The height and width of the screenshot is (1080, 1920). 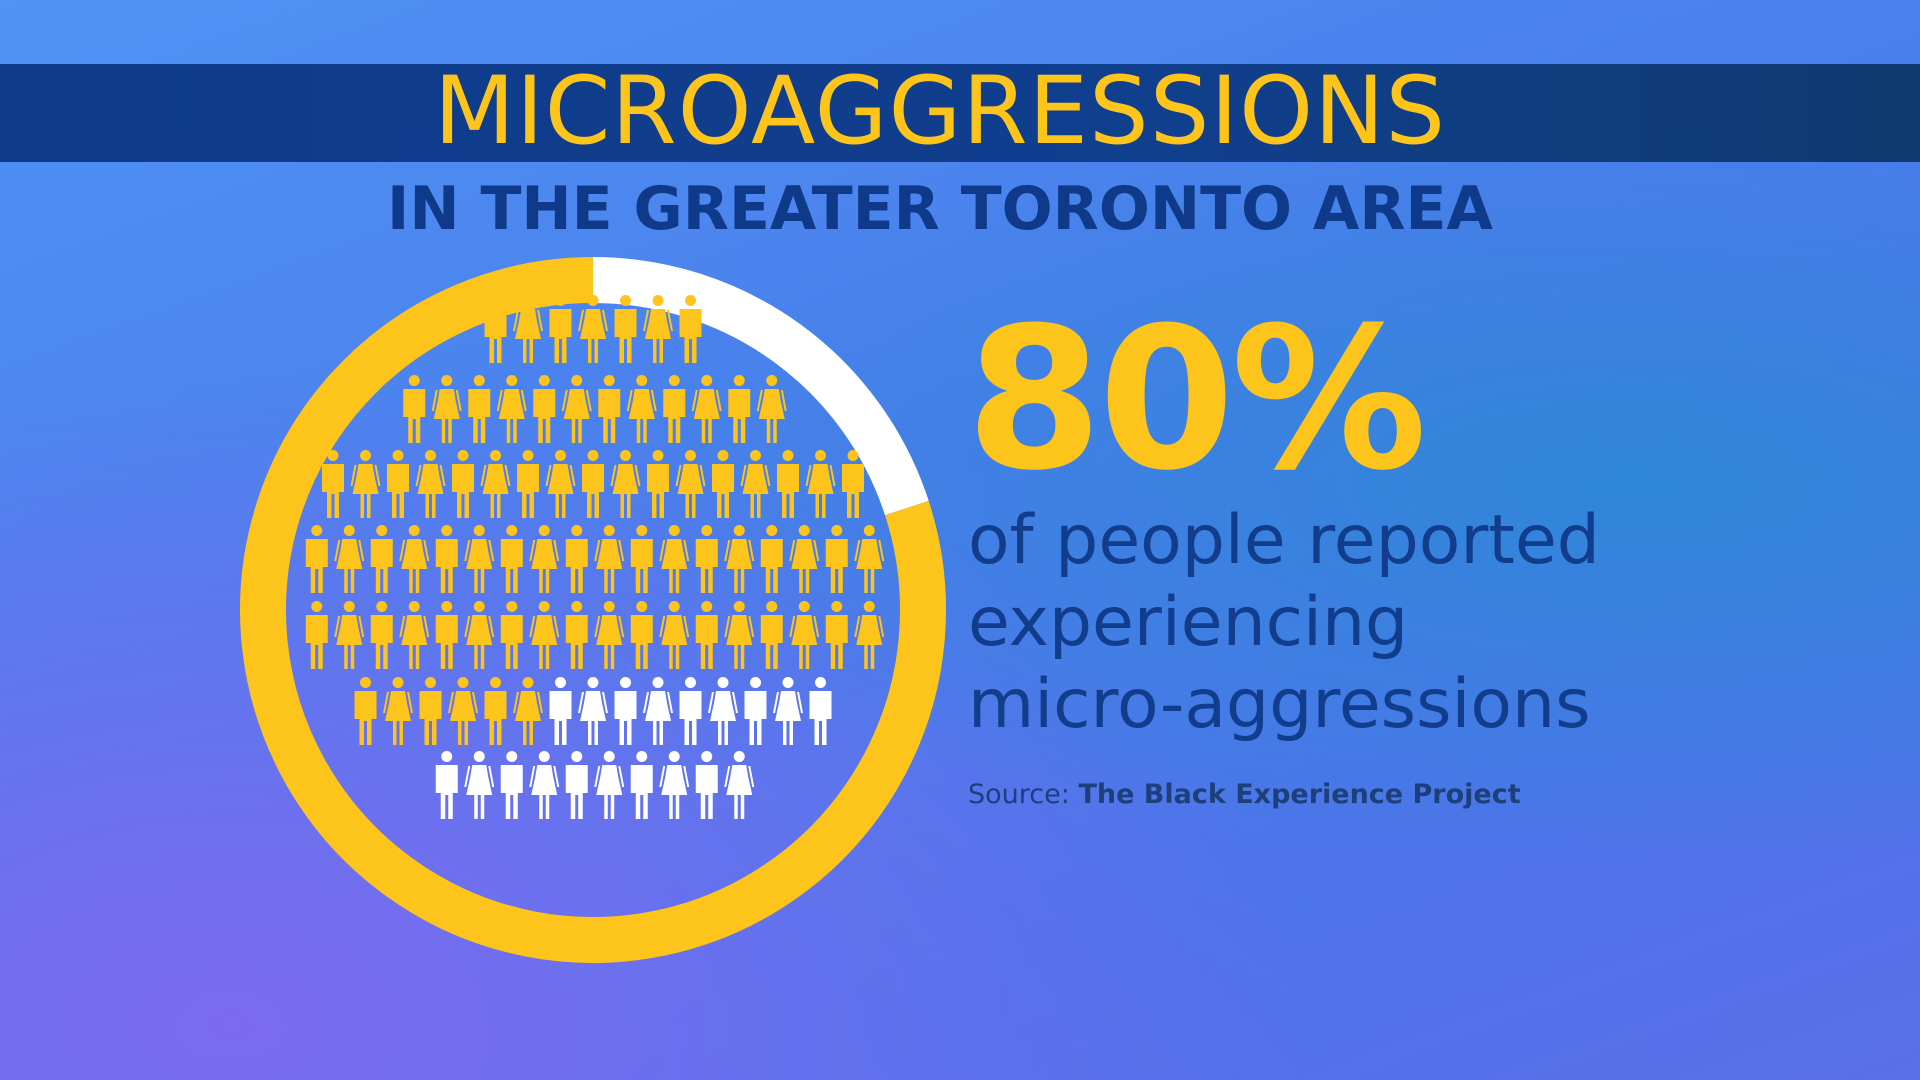 I want to click on donut-slice-remainder, so click(x=760, y=386).